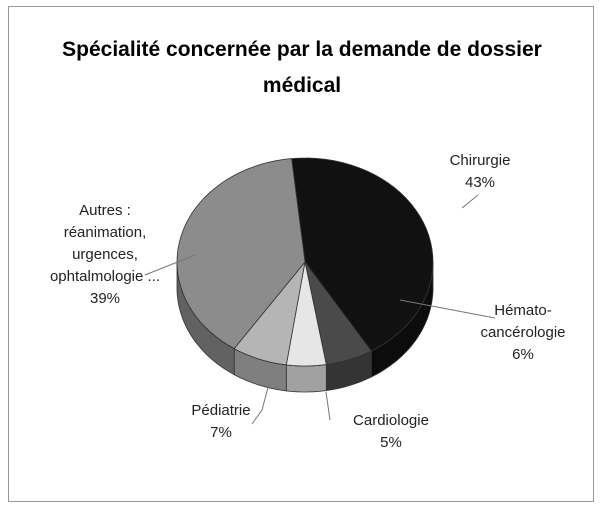  What do you see at coordinates (306, 378) in the screenshot?
I see `pie-slice-side` at bounding box center [306, 378].